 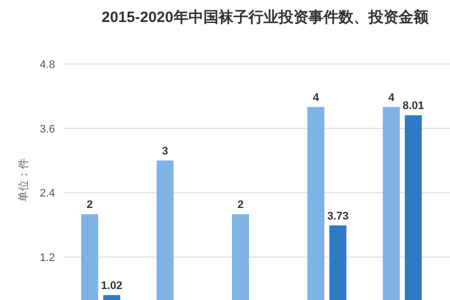 What do you see at coordinates (47, 194) in the screenshot?
I see `y-tick-label: 2.4` at bounding box center [47, 194].